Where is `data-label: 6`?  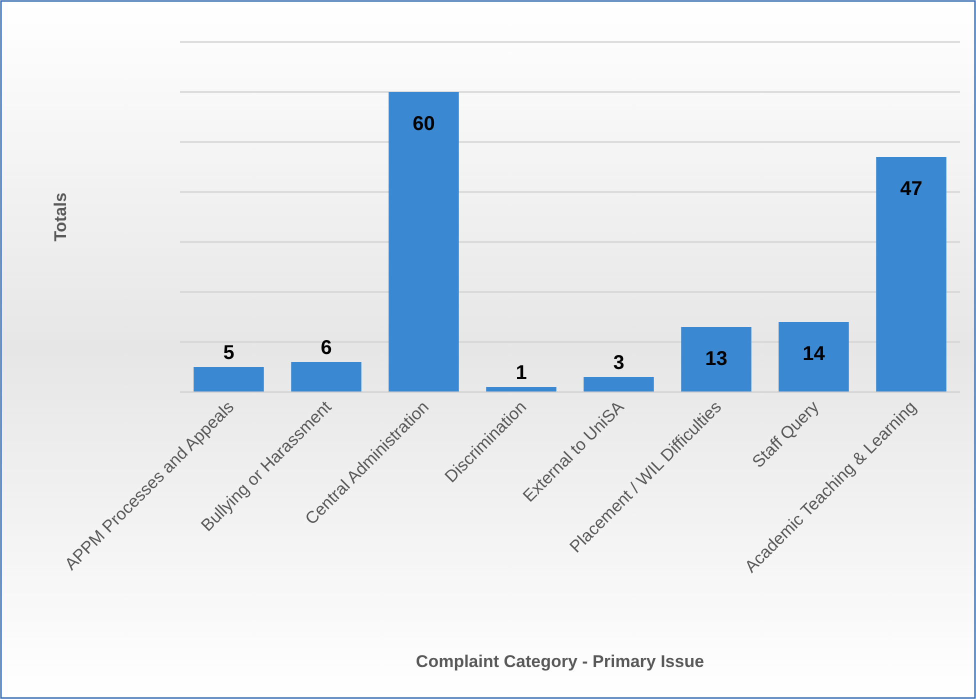 data-label: 6 is located at coordinates (326, 348).